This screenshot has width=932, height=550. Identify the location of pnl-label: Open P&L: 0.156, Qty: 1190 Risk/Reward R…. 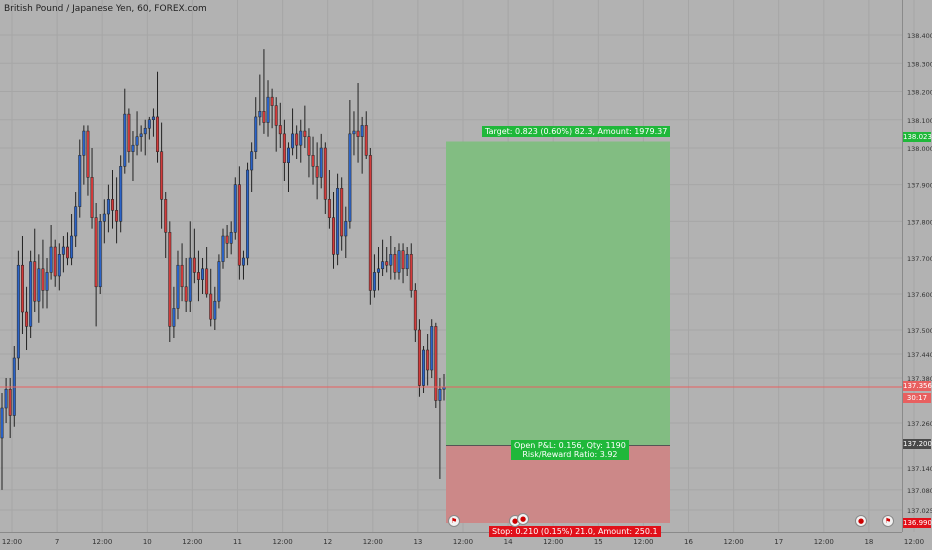
(570, 450).